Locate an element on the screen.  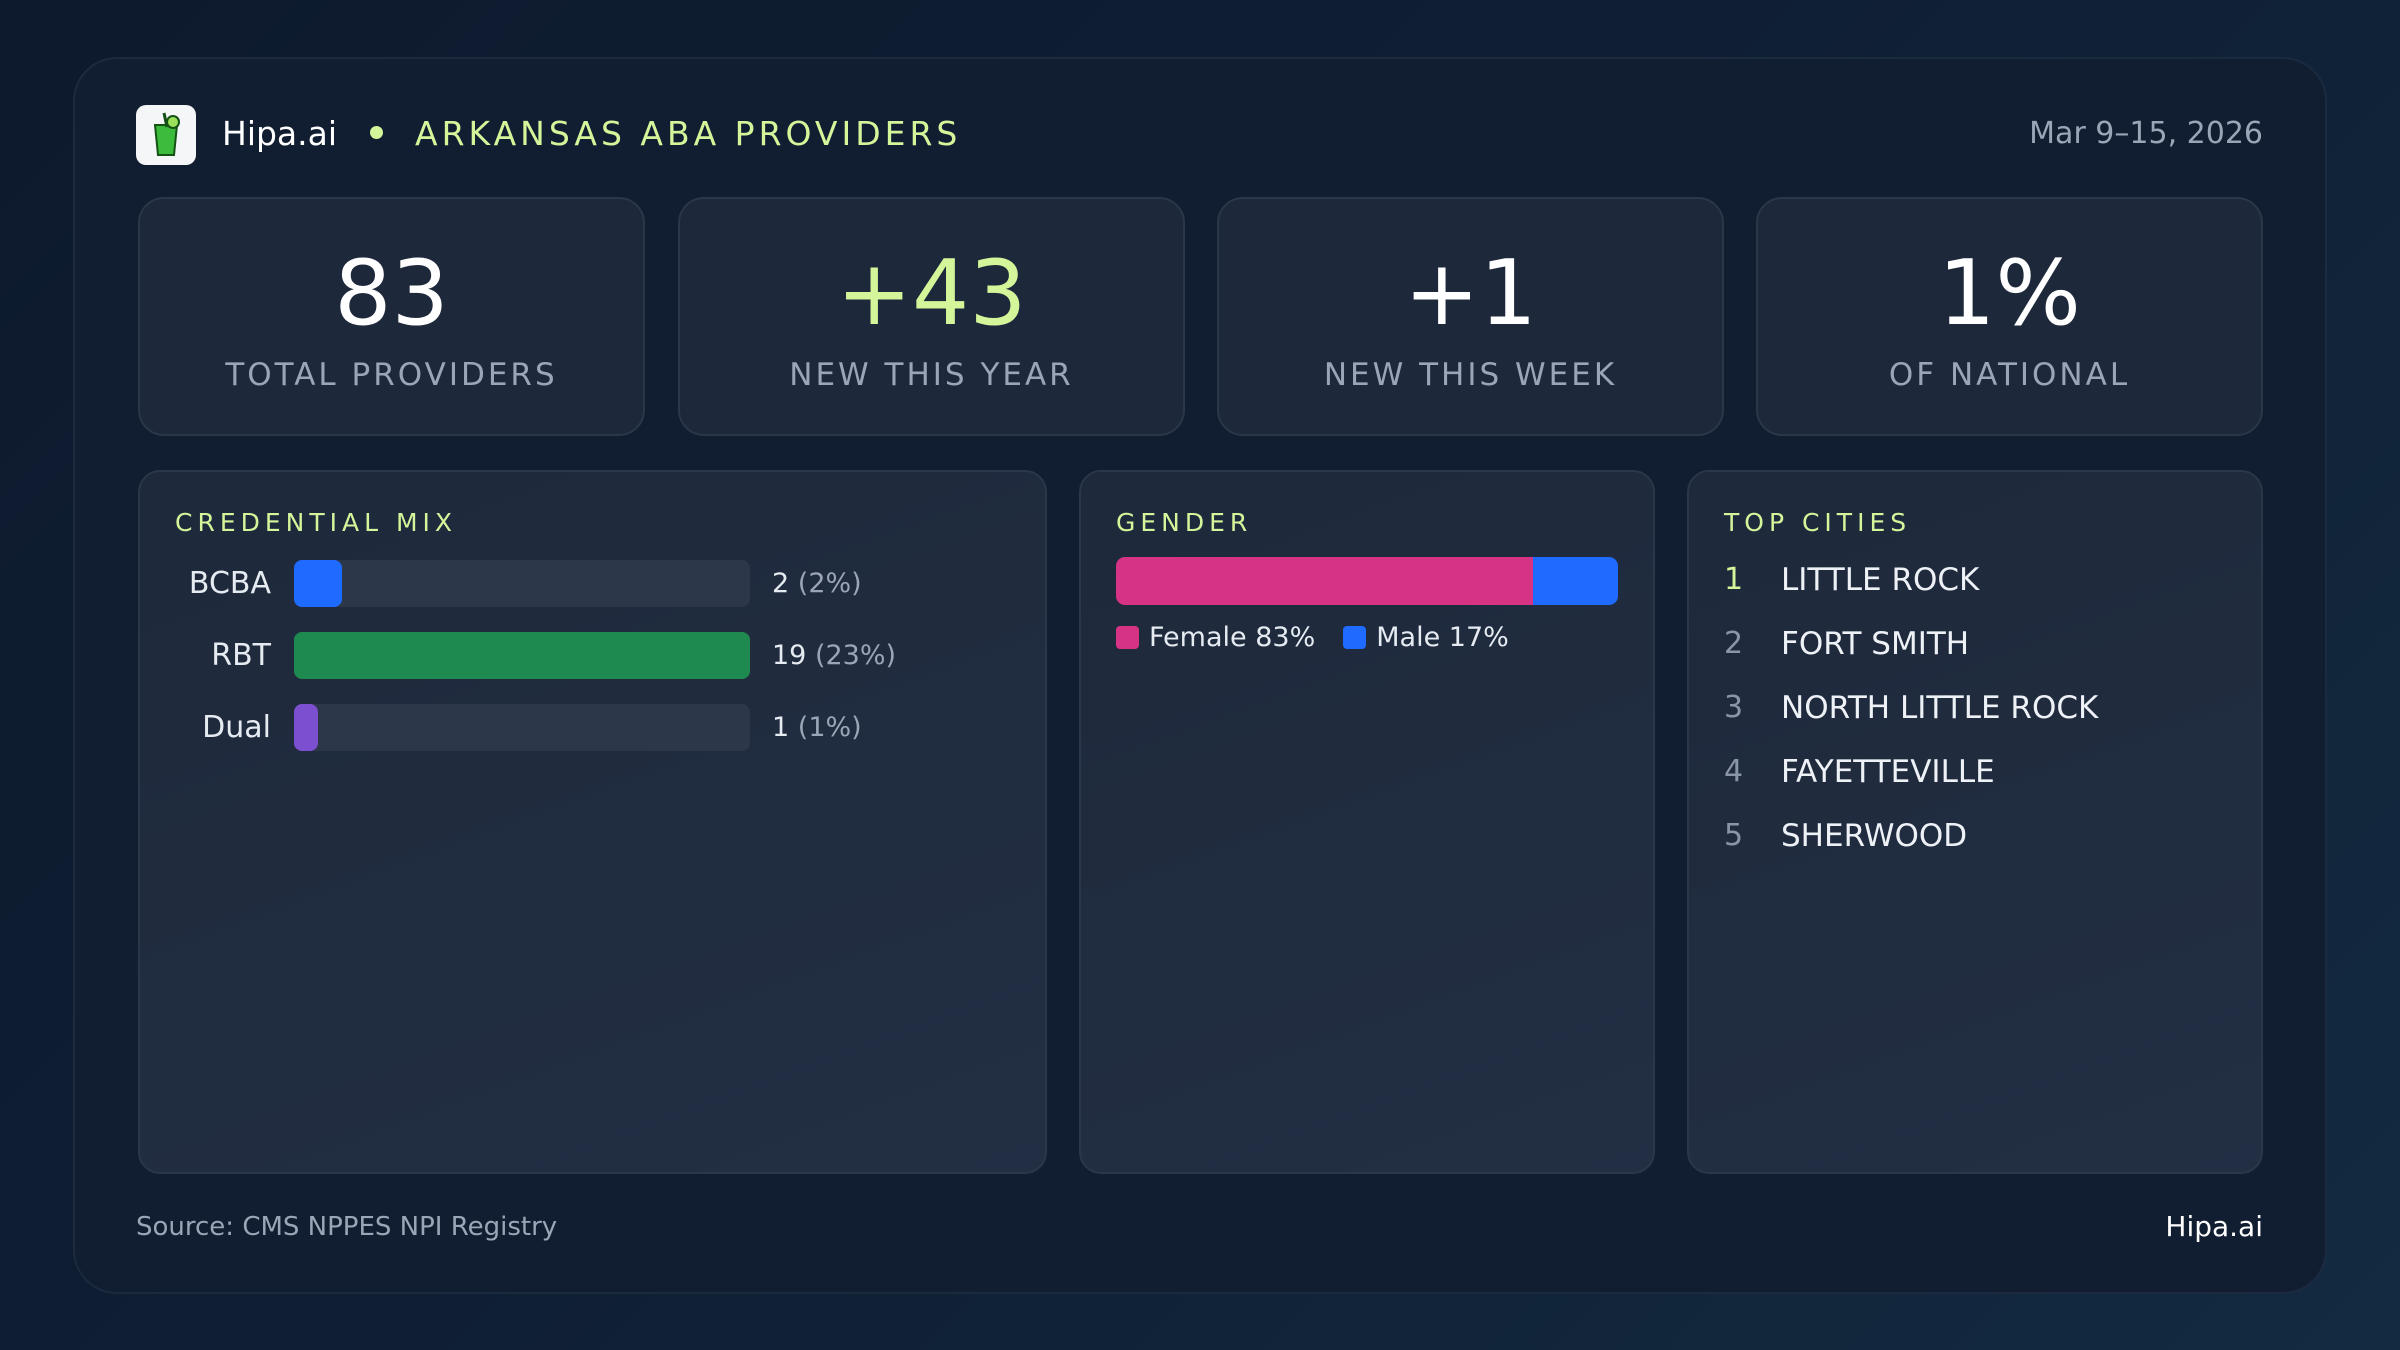
logo is located at coordinates (166, 135).